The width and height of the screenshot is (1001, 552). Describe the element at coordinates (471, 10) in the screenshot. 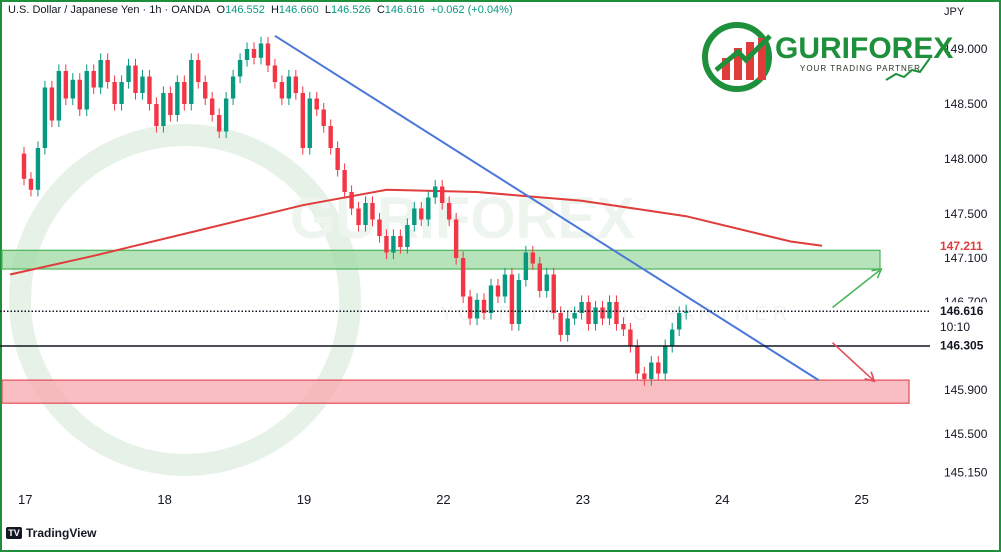

I see `change-value: +0.062 (+0.04%)` at that location.